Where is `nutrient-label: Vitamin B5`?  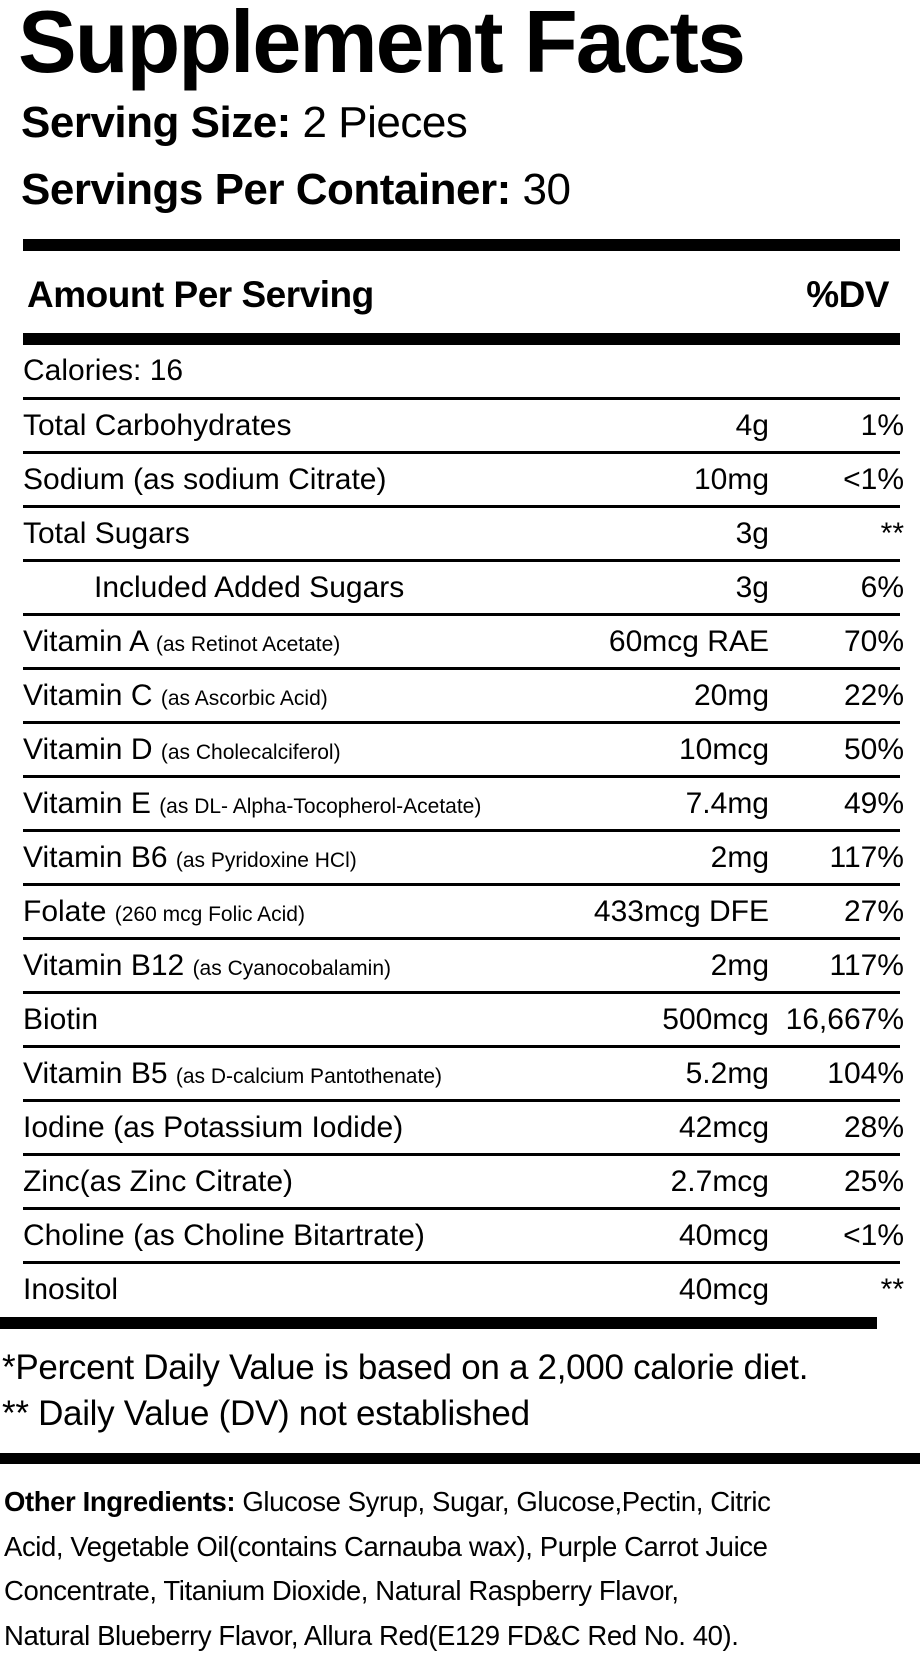 nutrient-label: Vitamin B5 is located at coordinates (95, 1073).